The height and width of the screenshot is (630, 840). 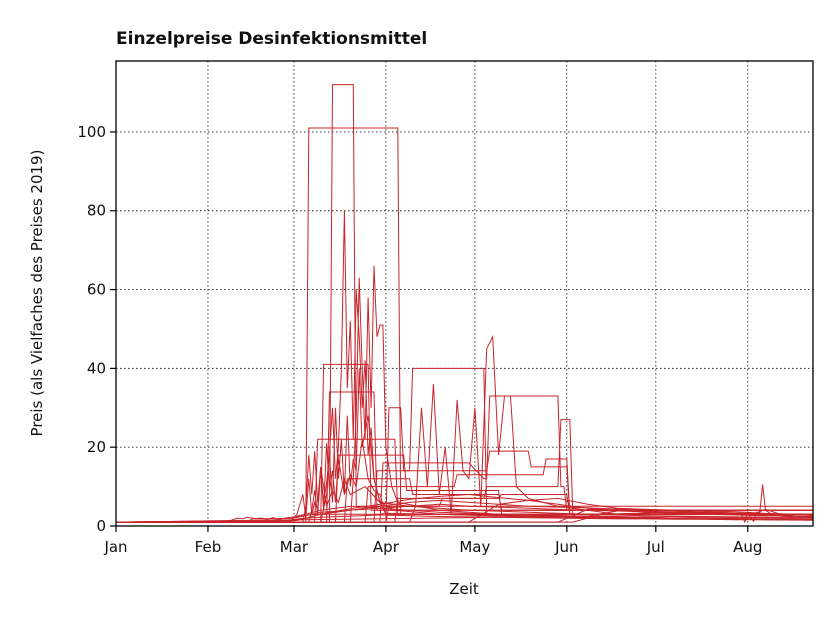 What do you see at coordinates (271, 39) in the screenshot?
I see `chart-title: Einzelpreise Desinfektionsmittel` at bounding box center [271, 39].